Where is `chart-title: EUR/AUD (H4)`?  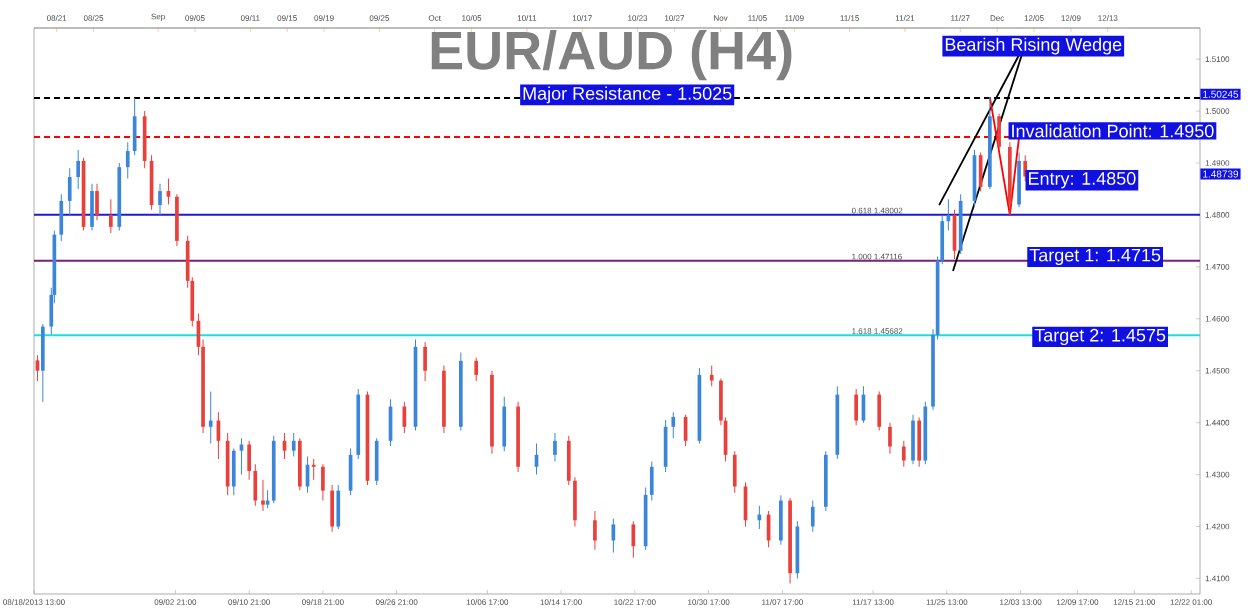 chart-title: EUR/AUD (H4) is located at coordinates (611, 55).